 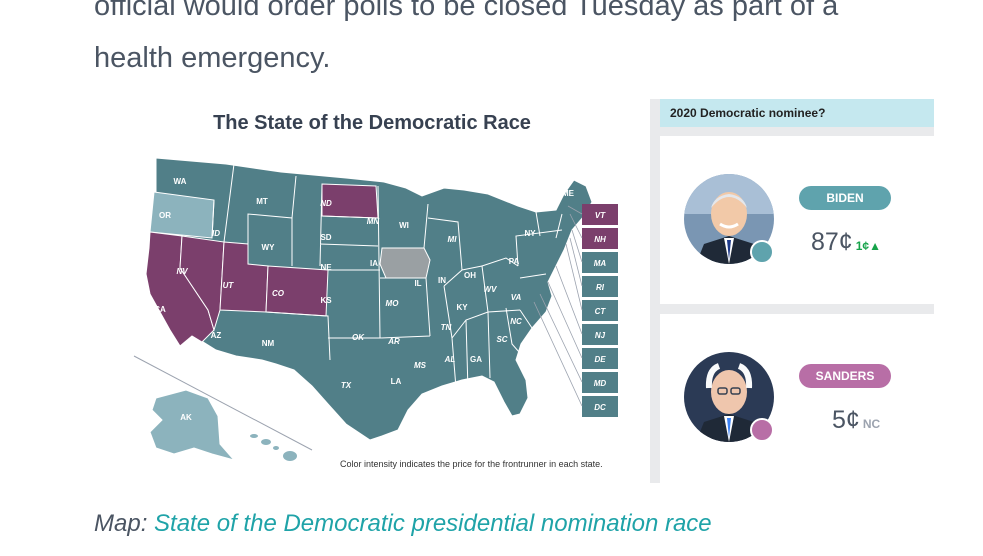 I want to click on small-state-labels: VT NH MA RI CT NJ DE MD DC, so click(x=600, y=311).